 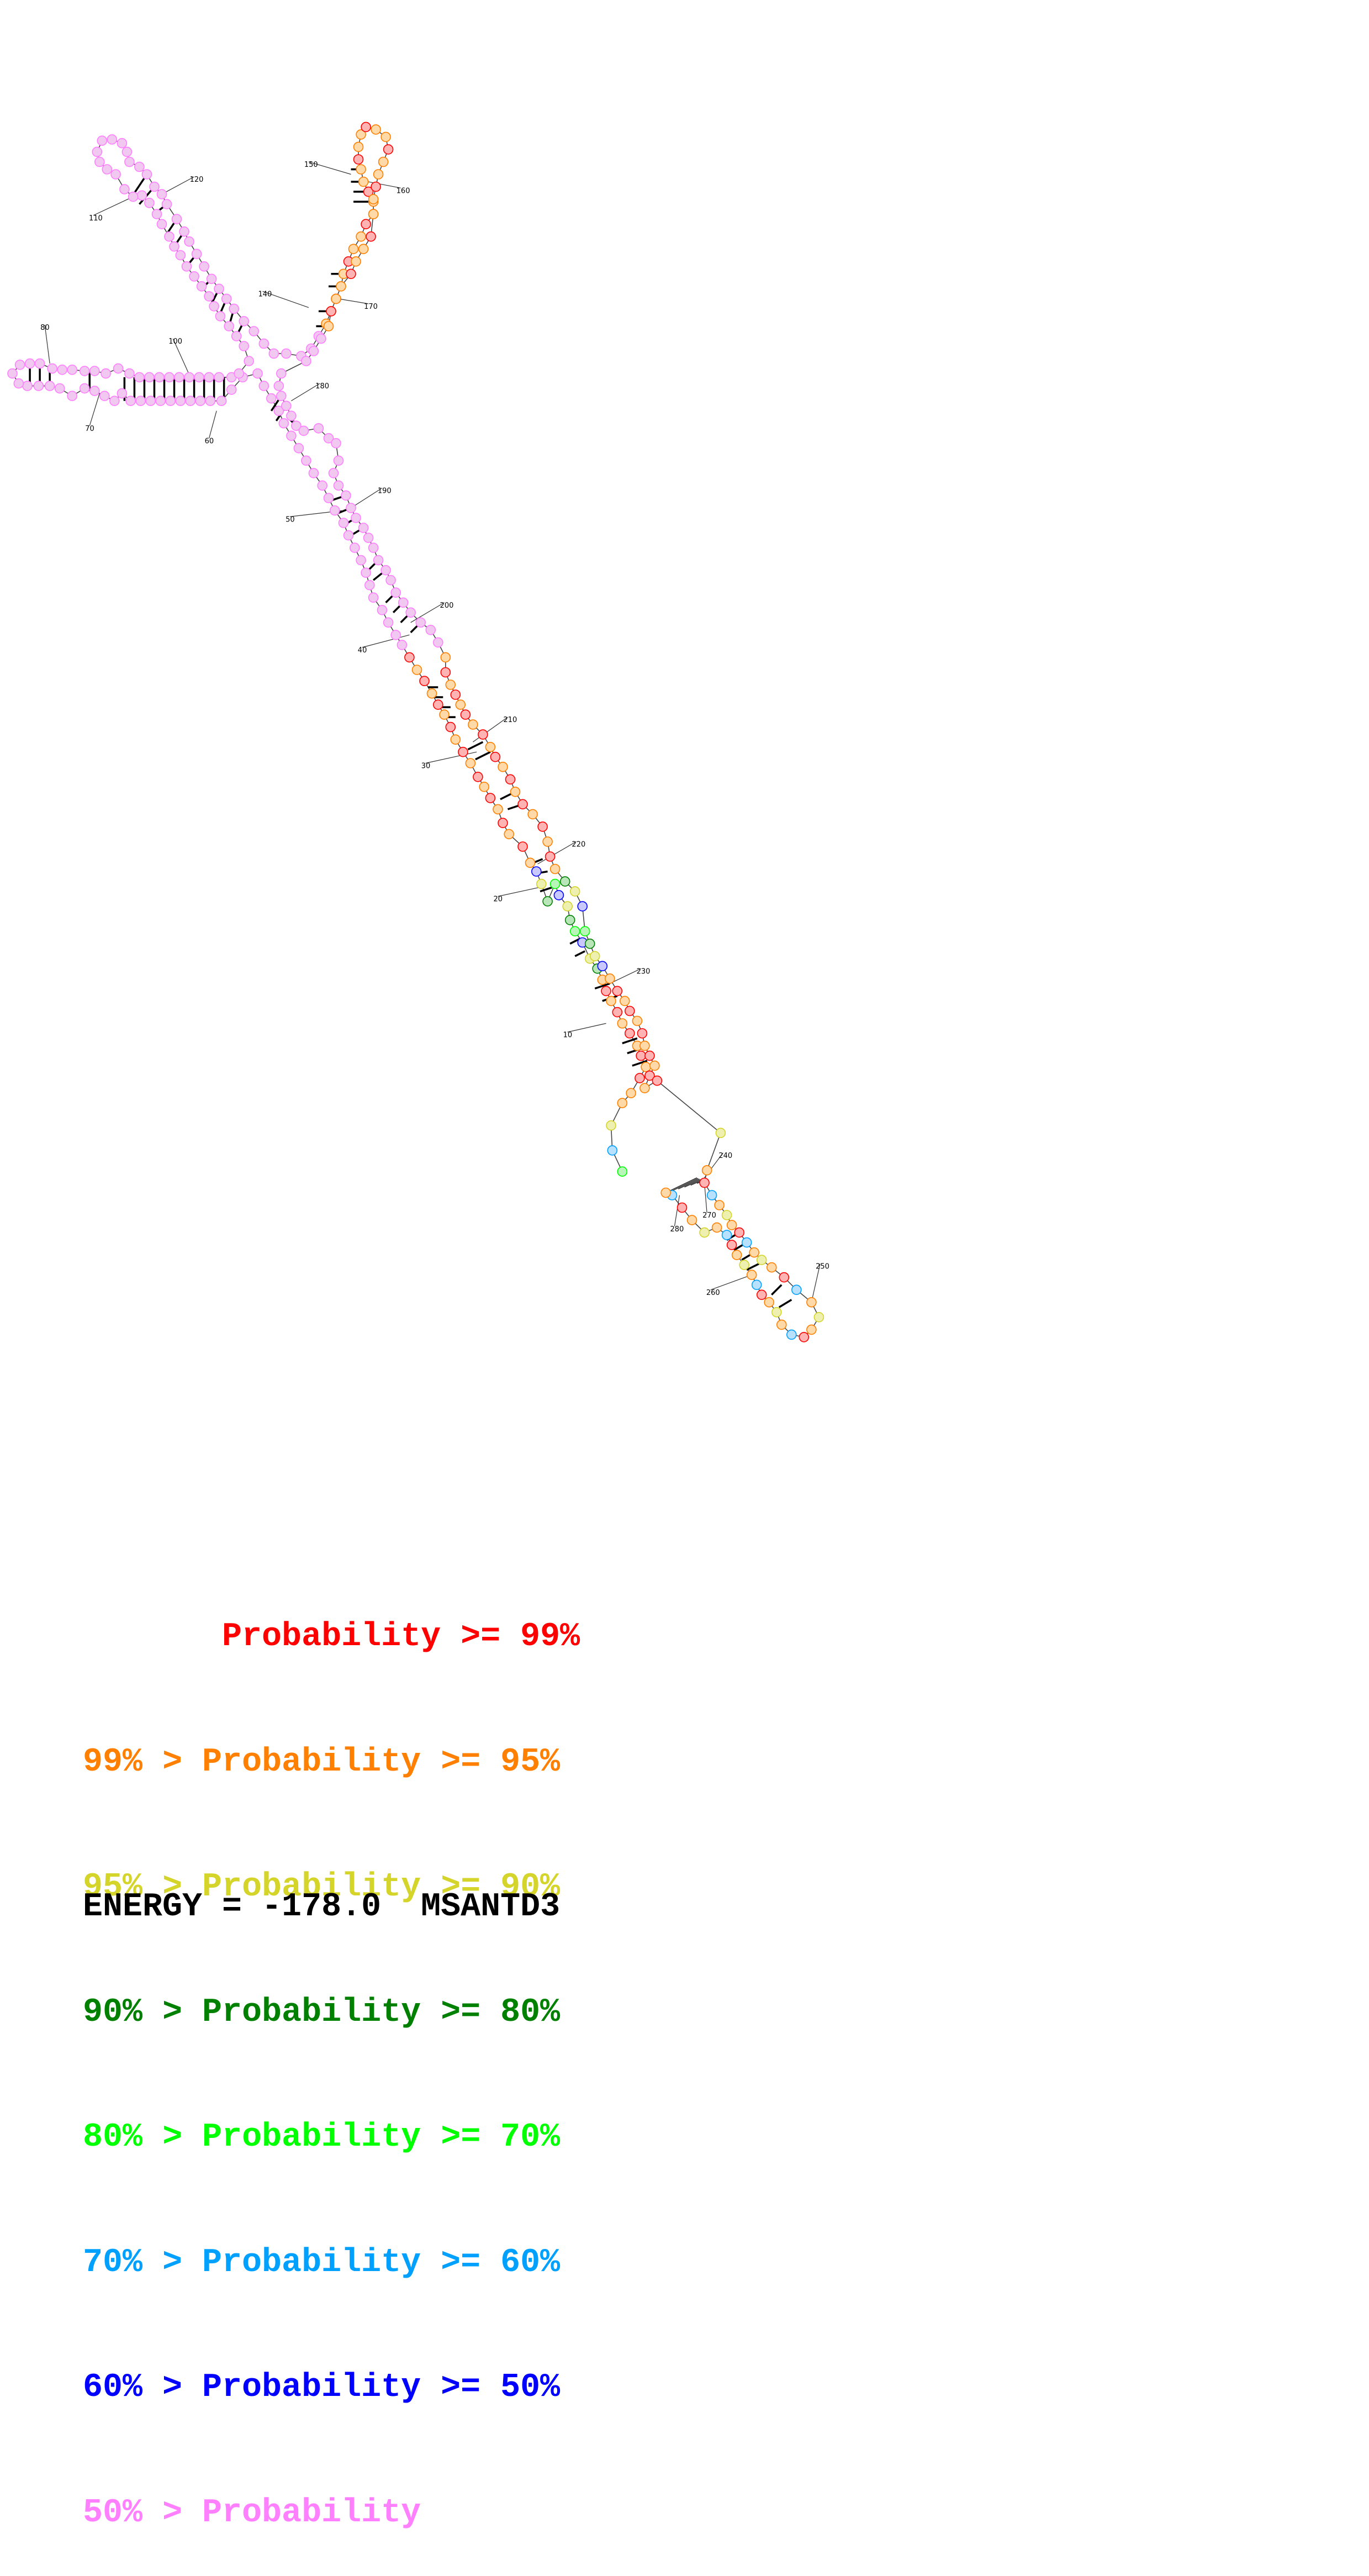 What do you see at coordinates (96, 218) in the screenshot?
I see `position-label: 110` at bounding box center [96, 218].